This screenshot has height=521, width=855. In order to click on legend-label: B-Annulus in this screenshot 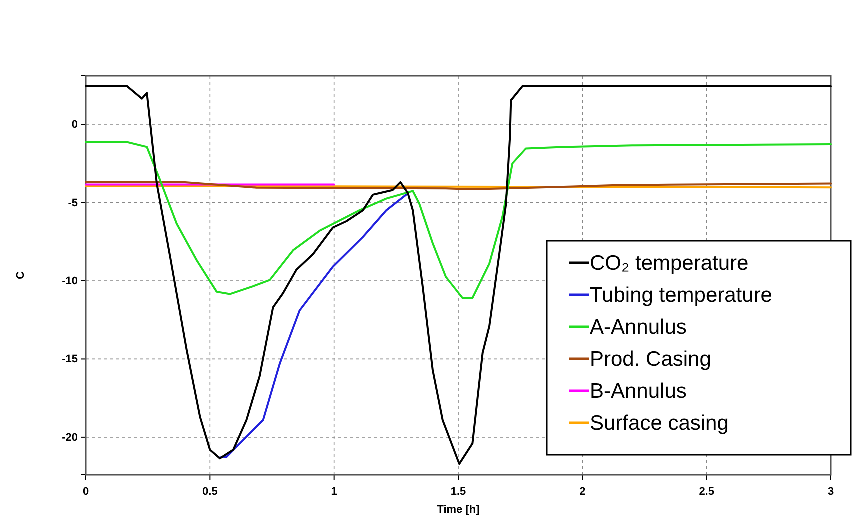, I will do `click(638, 391)`.